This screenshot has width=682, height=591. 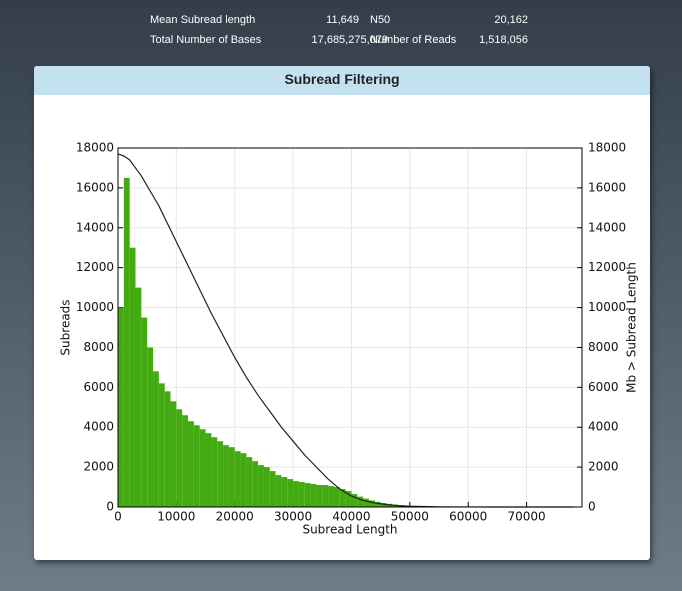 What do you see at coordinates (110, 507) in the screenshot?
I see `y-tick-label: 0` at bounding box center [110, 507].